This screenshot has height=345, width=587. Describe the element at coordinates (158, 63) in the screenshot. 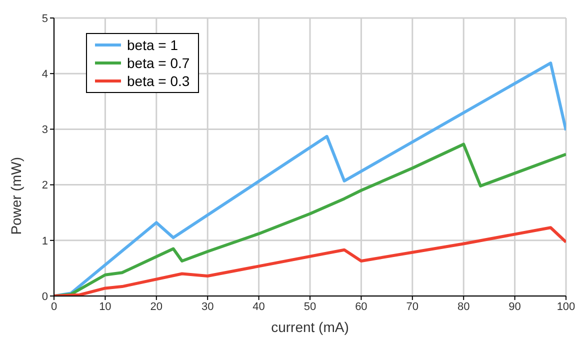

I see `legend-label: beta = 0.7` at that location.